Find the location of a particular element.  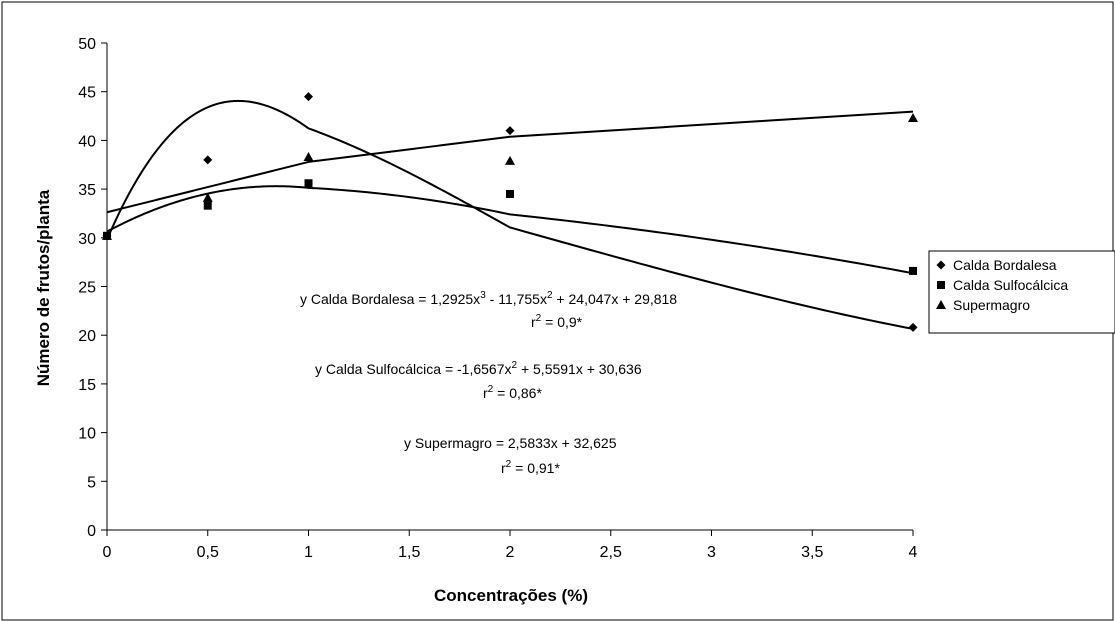

y-tick-label: 35 is located at coordinates (87, 190).